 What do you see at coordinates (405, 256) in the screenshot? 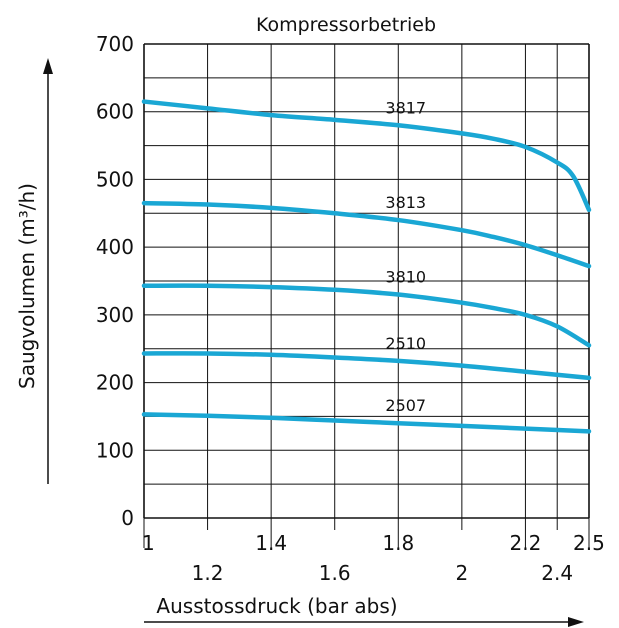
I see `series-labels: 3817 3813 3810 2510 2507` at bounding box center [405, 256].